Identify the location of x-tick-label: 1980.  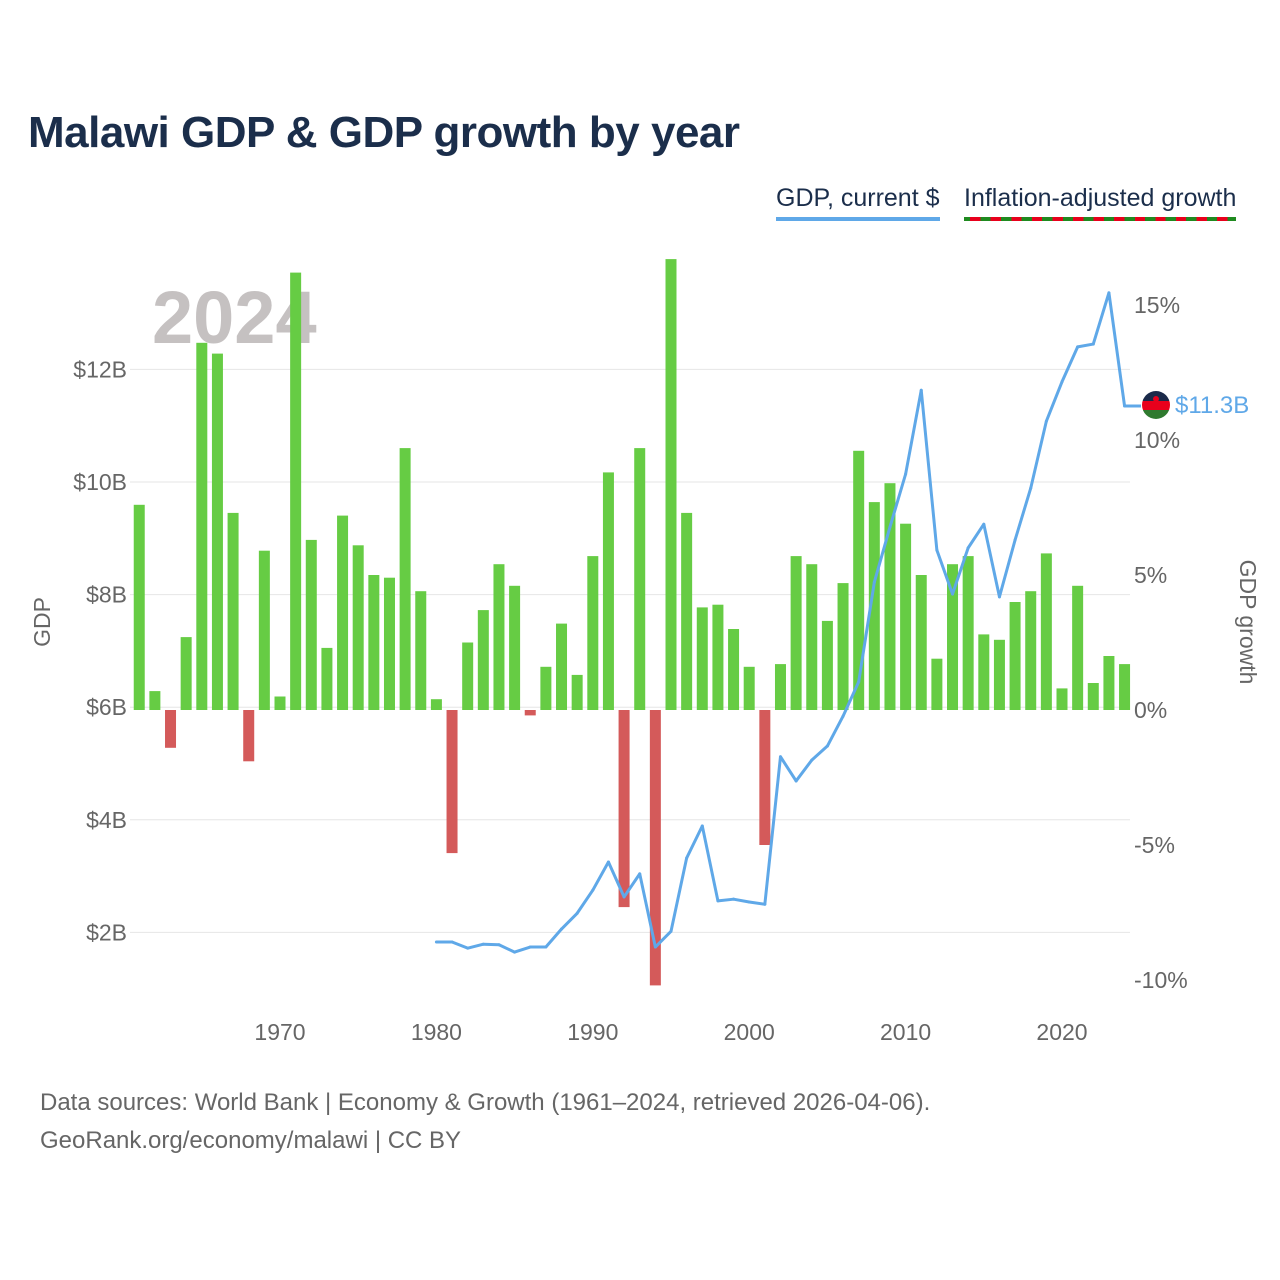
(436, 1032).